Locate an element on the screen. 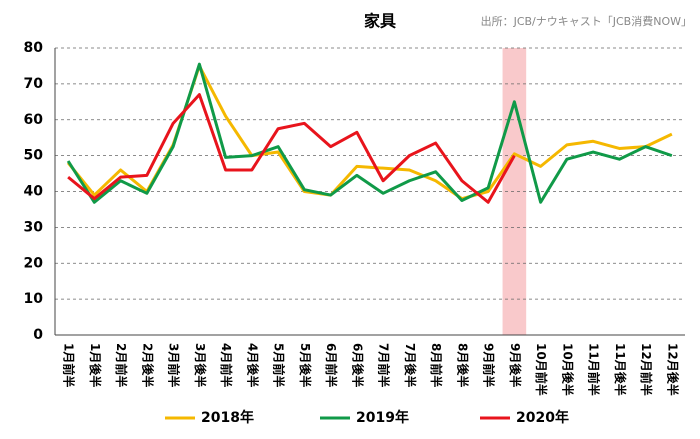 The height and width of the screenshot is (439, 700). x-tick-label: 6月後半 is located at coordinates (357, 365).